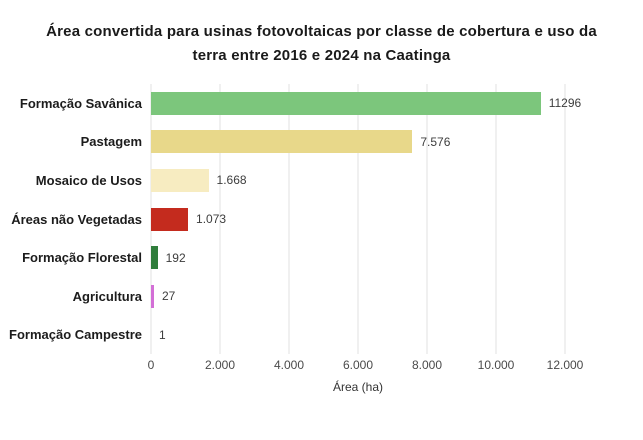 The width and height of the screenshot is (643, 440). Describe the element at coordinates (175, 257) in the screenshot. I see `bar-value-label: 192` at that location.